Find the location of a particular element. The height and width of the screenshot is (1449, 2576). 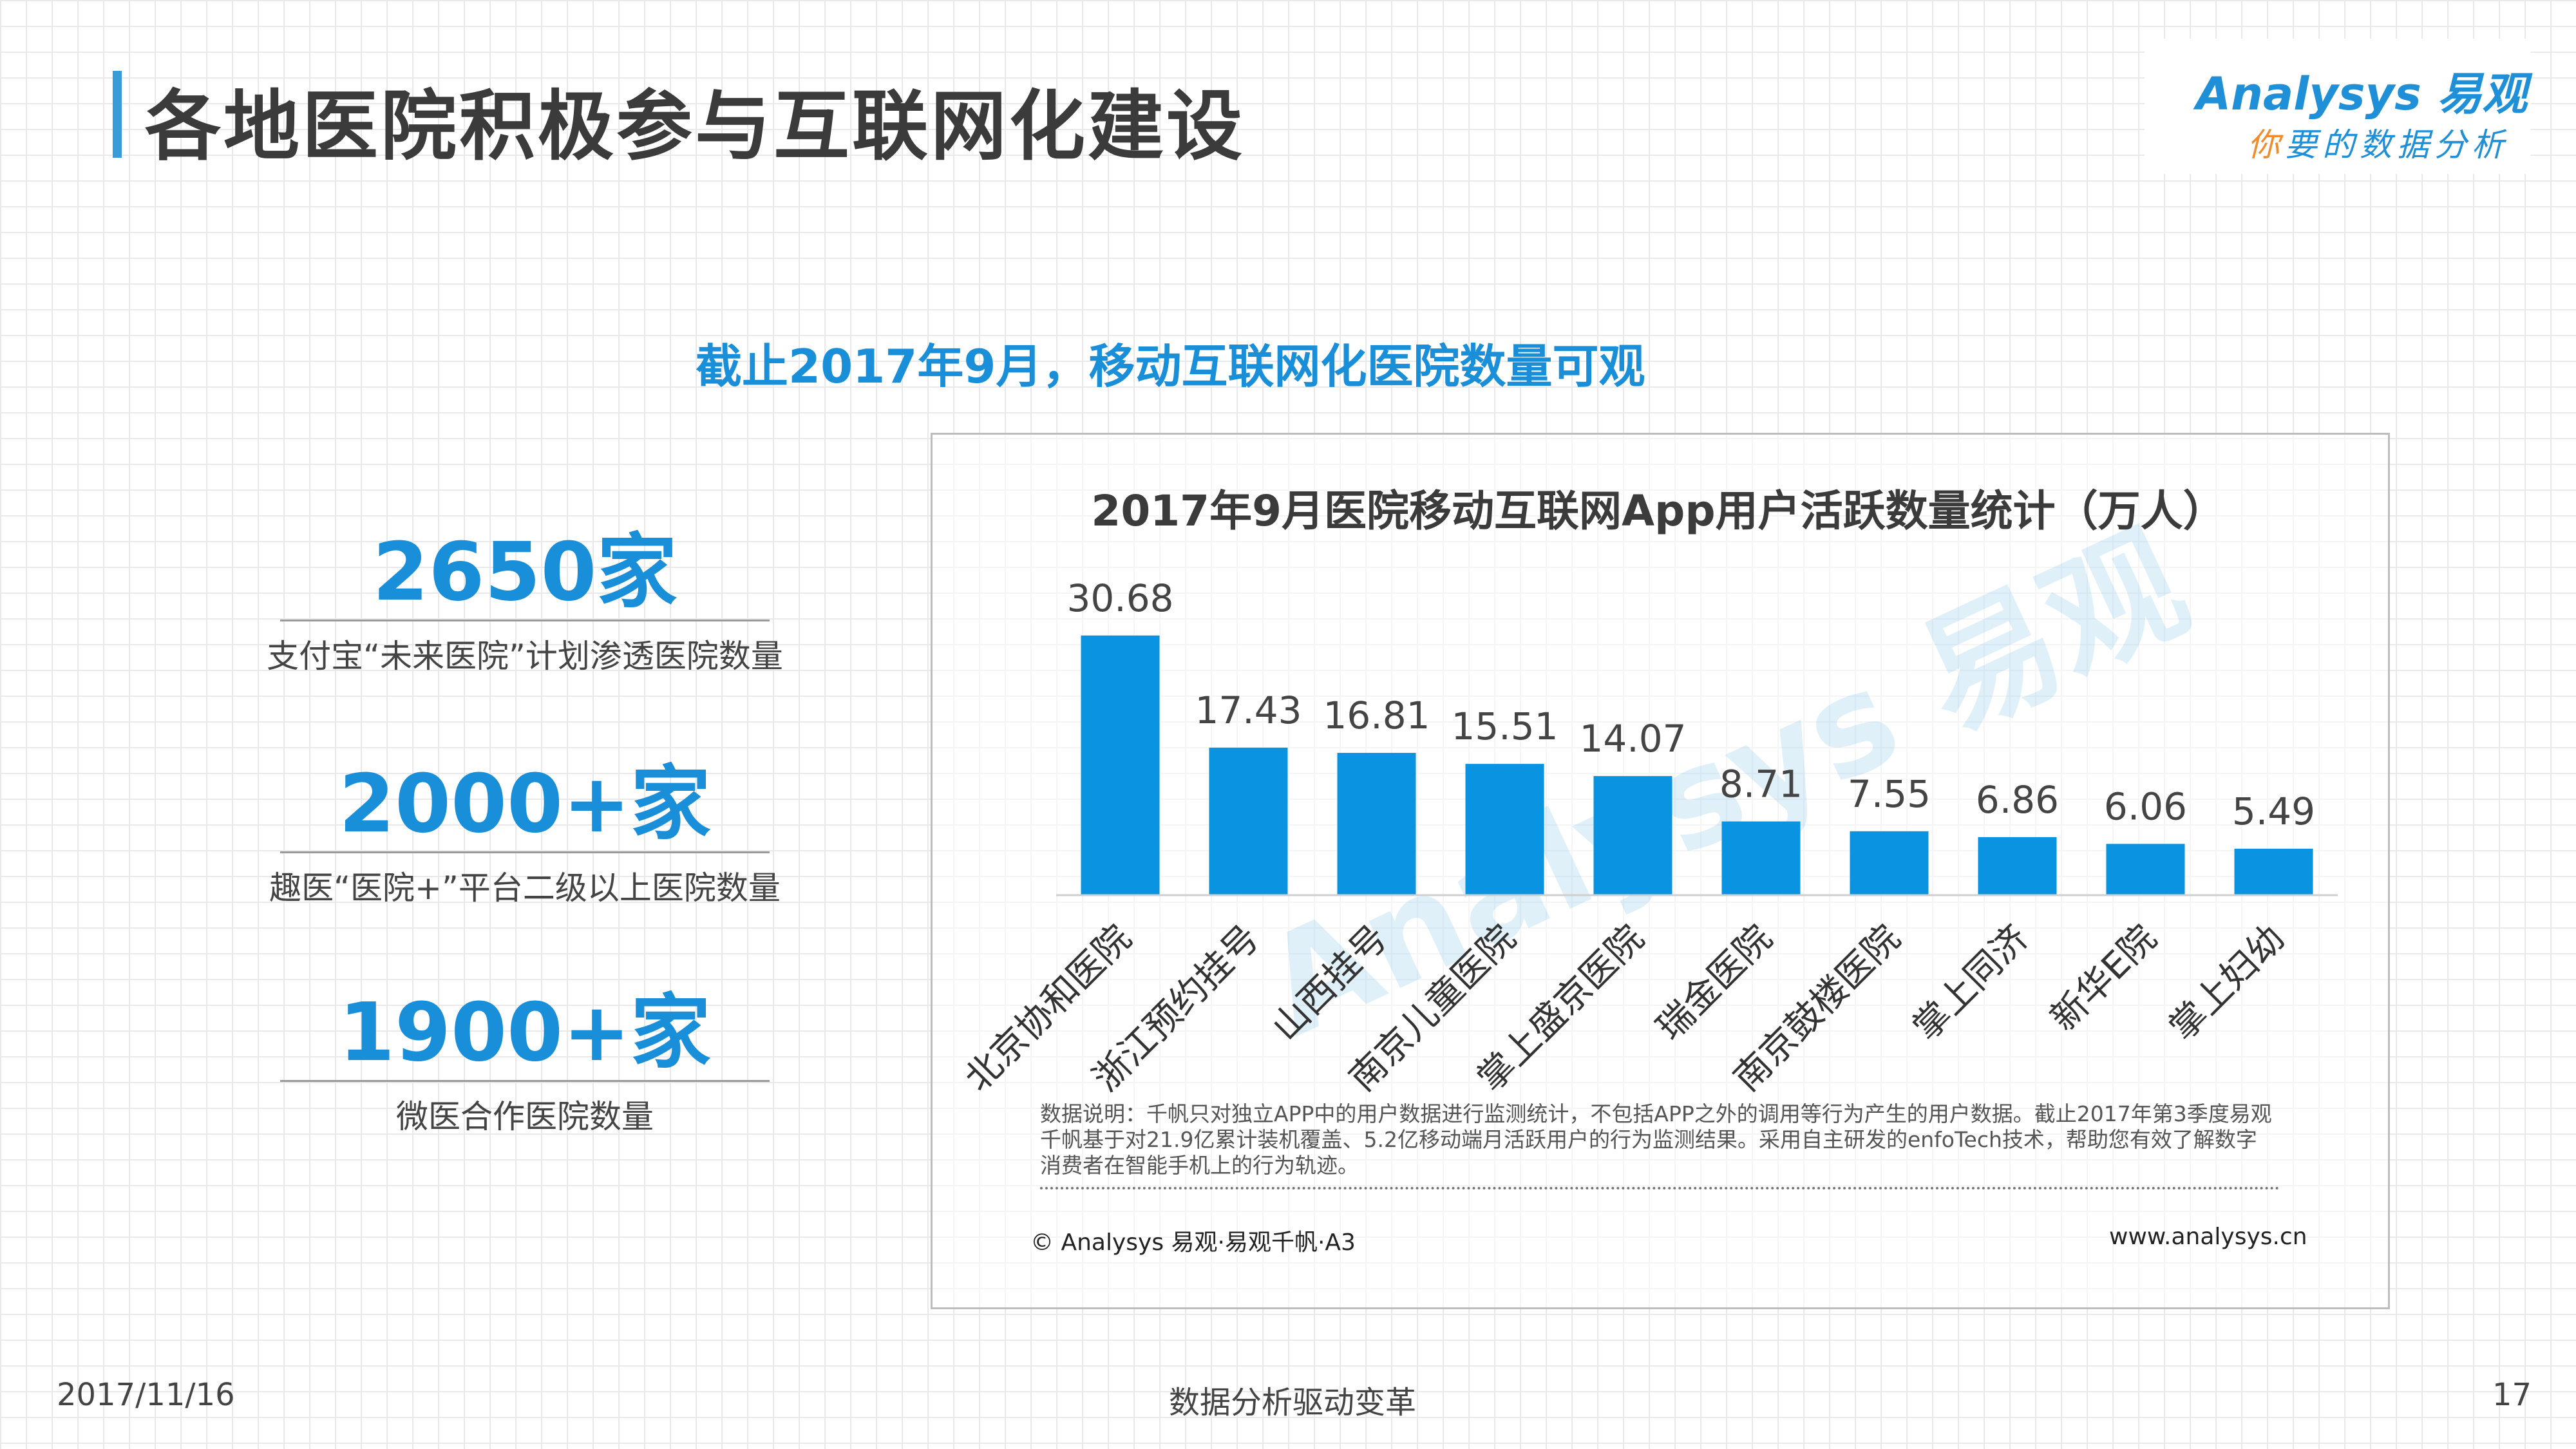

value-label-0: 30.68 is located at coordinates (1119, 598).